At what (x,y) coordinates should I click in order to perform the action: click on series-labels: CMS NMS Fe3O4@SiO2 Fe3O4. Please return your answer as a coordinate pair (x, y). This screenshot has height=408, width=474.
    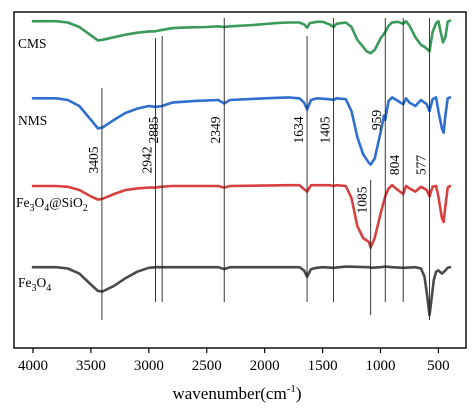
    Looking at the image, I should click on (52, 165).